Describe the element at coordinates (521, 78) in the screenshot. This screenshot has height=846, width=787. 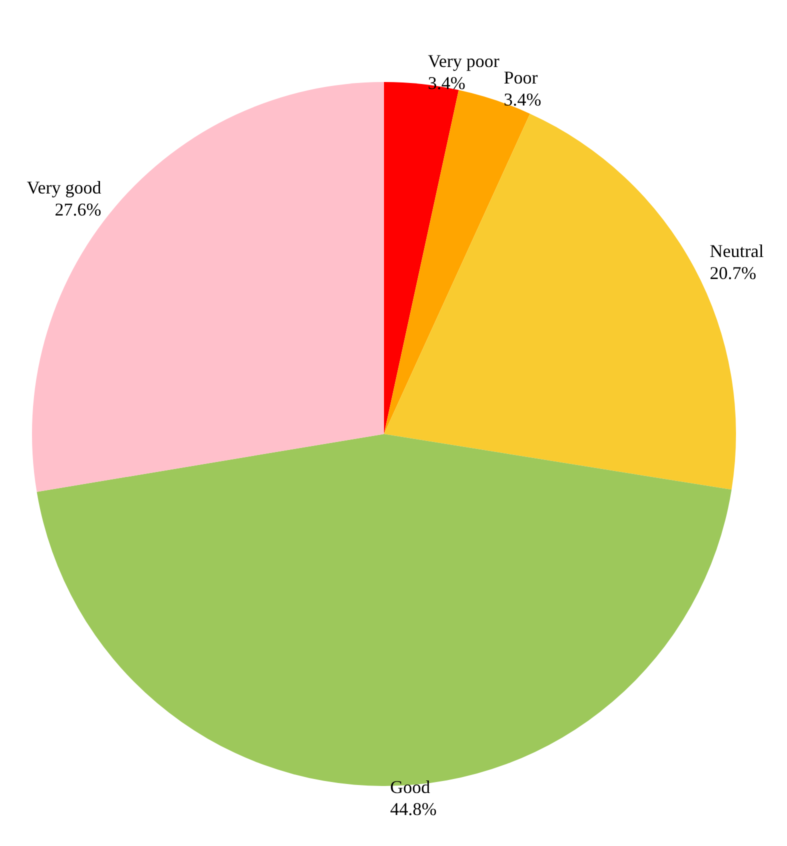
I see `slice-label: Poor` at that location.